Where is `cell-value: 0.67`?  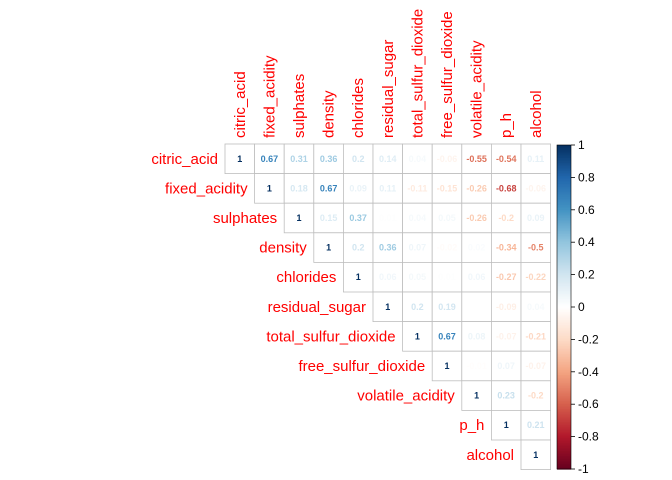
cell-value: 0.67 is located at coordinates (329, 188).